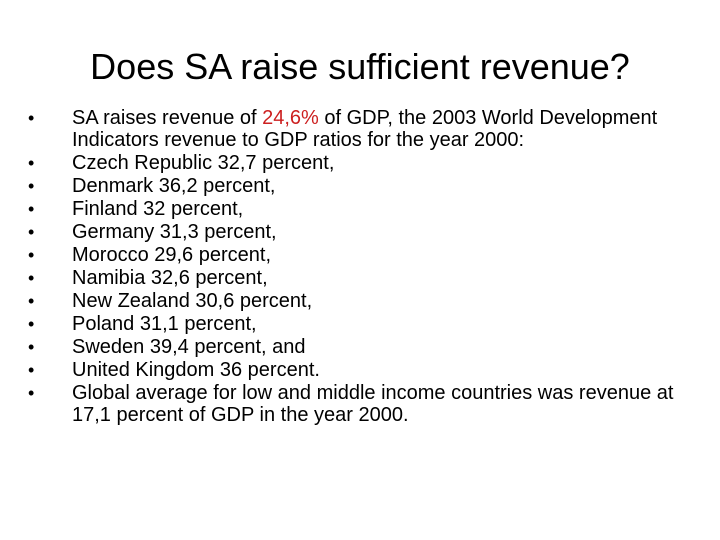 This screenshot has width=720, height=540. I want to click on bullet-text: Namibia 32,6 percent,, so click(170, 278).